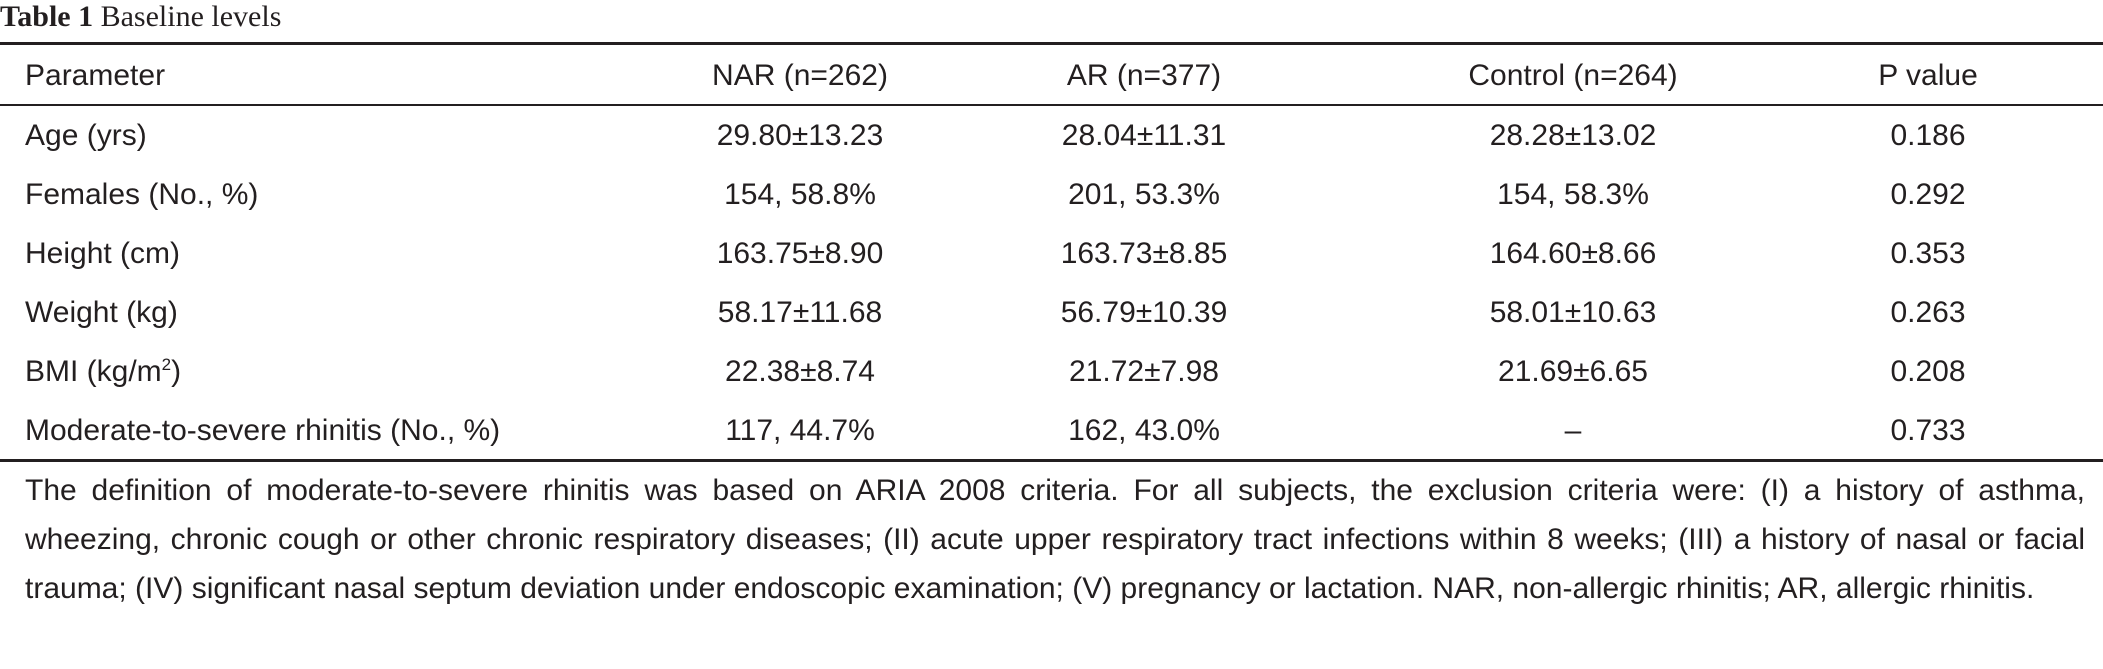 This screenshot has width=2103, height=669. What do you see at coordinates (1573, 312) in the screenshot?
I see `cell-control: 58.01±10.63` at bounding box center [1573, 312].